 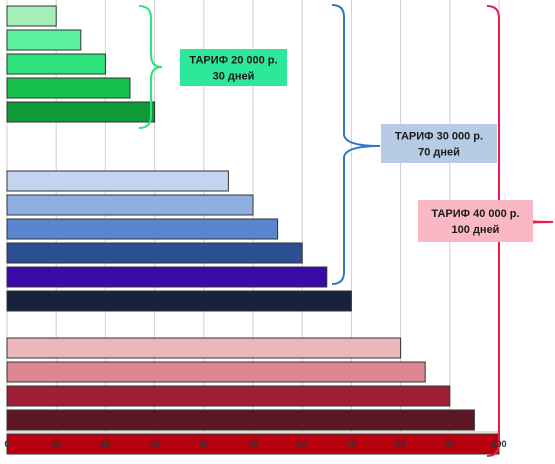 I want to click on x-axis-ticks: 0 10 20 30 40 50 60 70 80 90 100, so click(x=255, y=444).